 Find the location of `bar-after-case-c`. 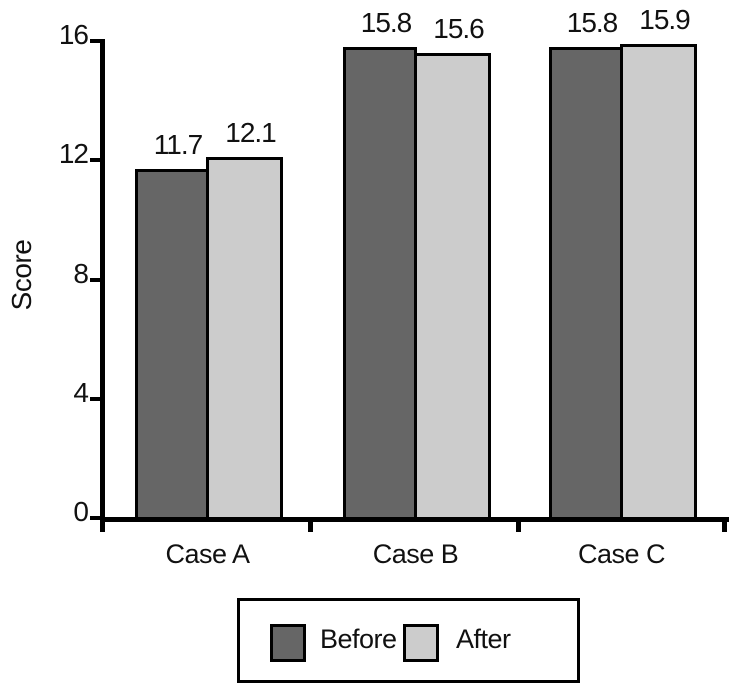

bar-after-case-c is located at coordinates (658, 282).